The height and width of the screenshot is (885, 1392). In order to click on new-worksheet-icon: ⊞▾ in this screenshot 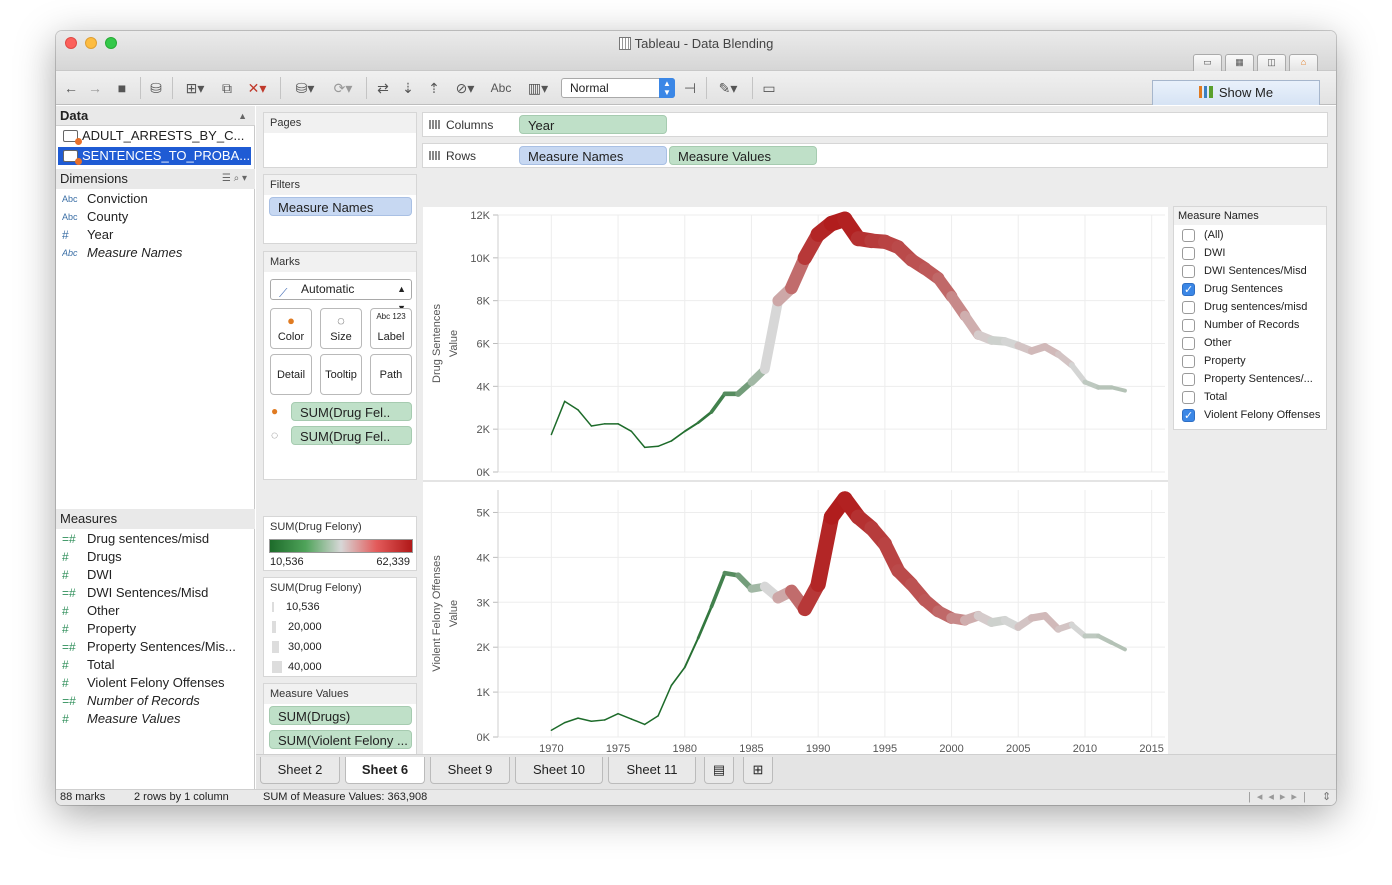, I will do `click(195, 88)`.